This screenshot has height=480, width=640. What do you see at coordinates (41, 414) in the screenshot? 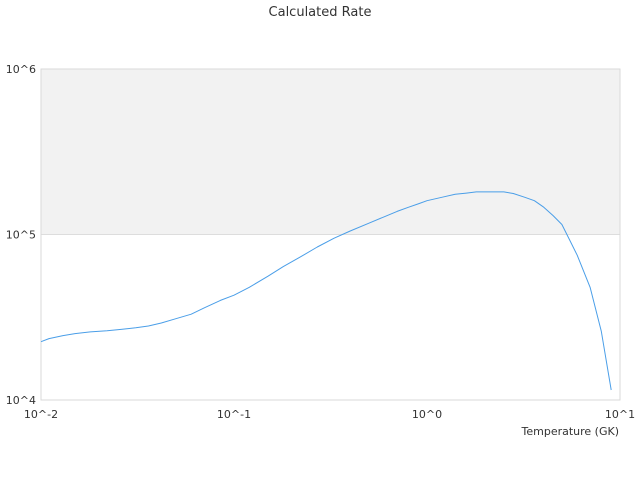
I see `x-tick-label: 10^-2` at bounding box center [41, 414].